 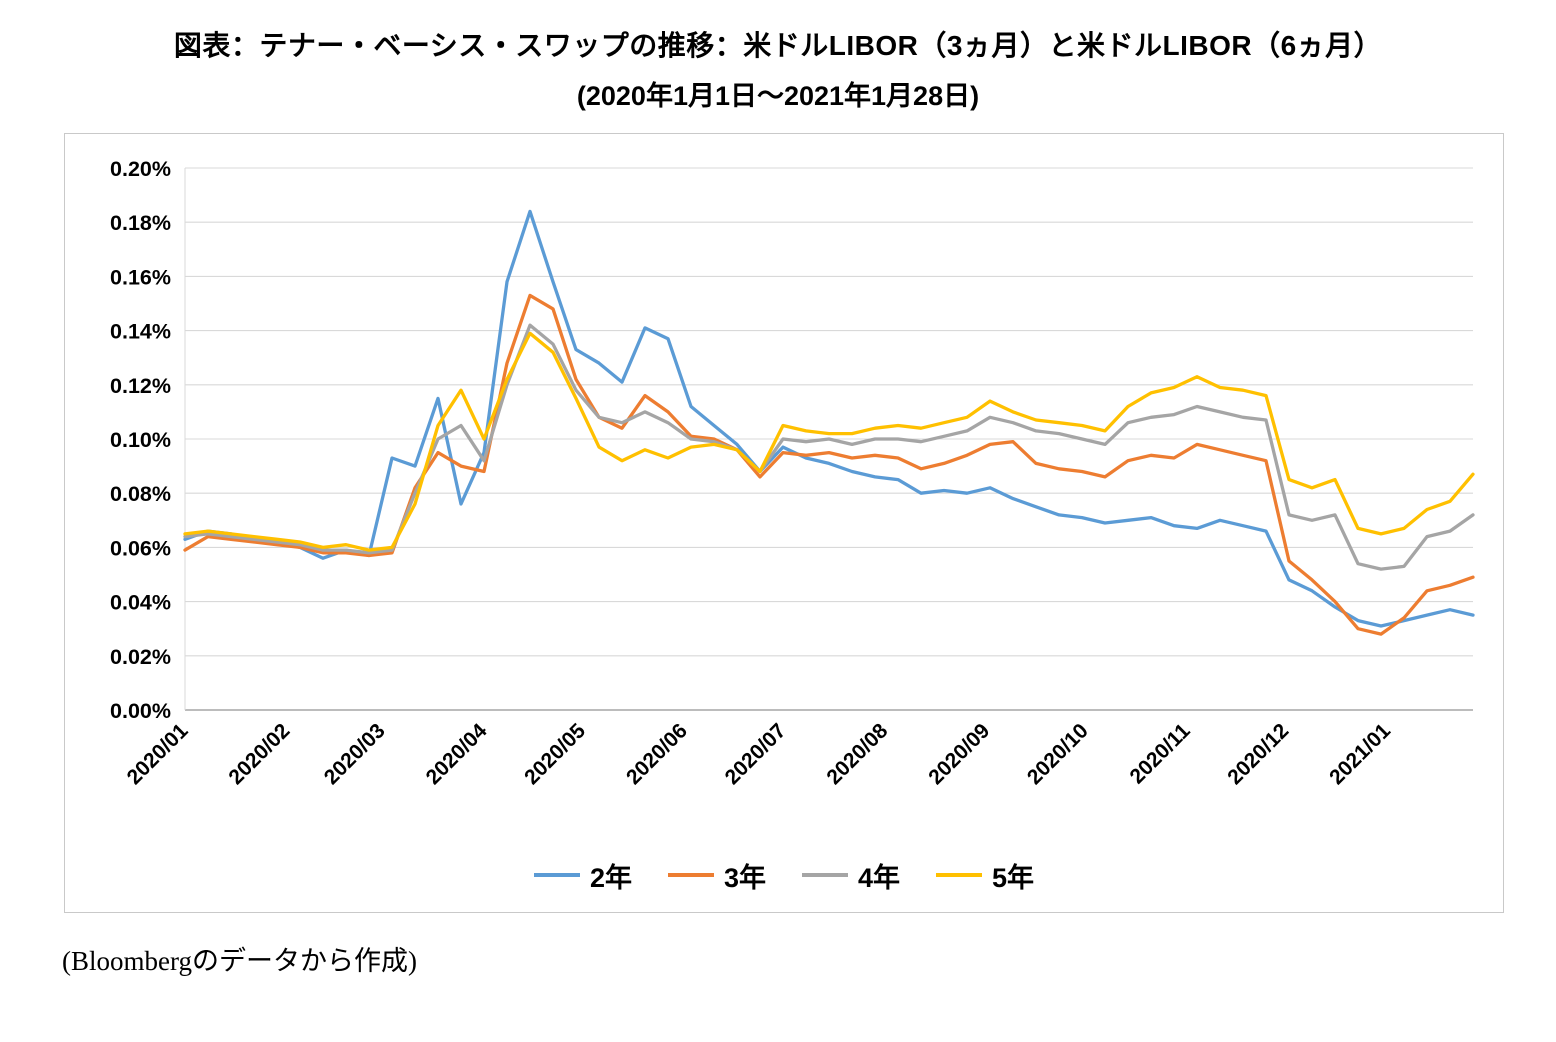 I want to click on y-axis-tick-label: 0.00%, so click(x=140, y=711).